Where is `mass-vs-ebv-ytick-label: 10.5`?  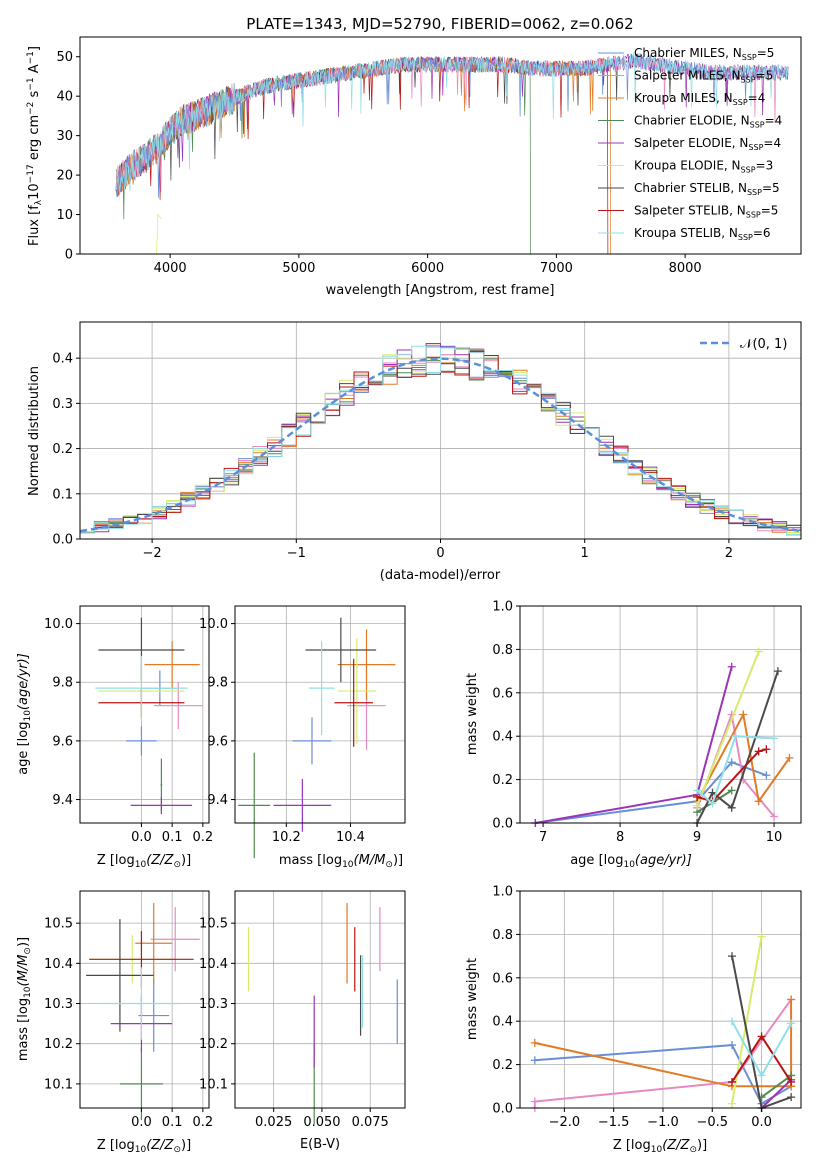
mass-vs-ebv-ytick-label: 10.5 is located at coordinates (213, 924).